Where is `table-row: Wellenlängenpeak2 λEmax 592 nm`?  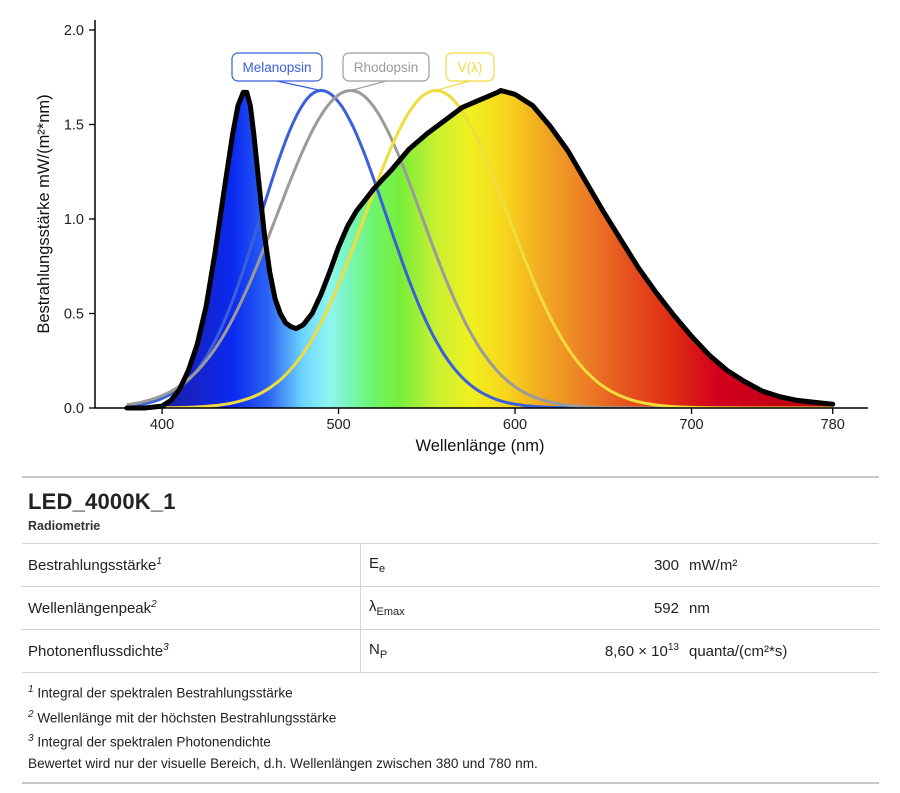
table-row: Wellenlängenpeak2 λEmax 592 nm is located at coordinates (450, 608).